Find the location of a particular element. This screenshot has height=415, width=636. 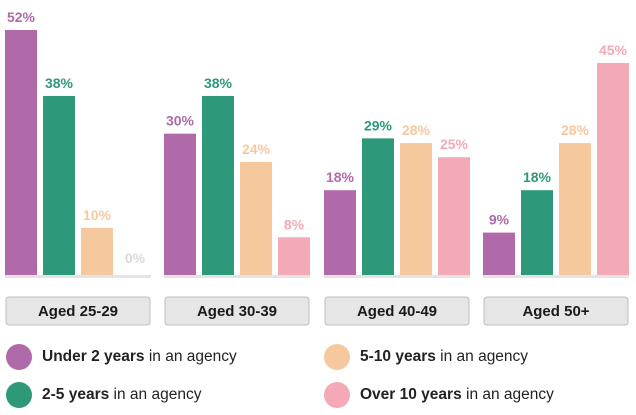

category-label-aged-25-29: Aged 25-29 is located at coordinates (78, 311).